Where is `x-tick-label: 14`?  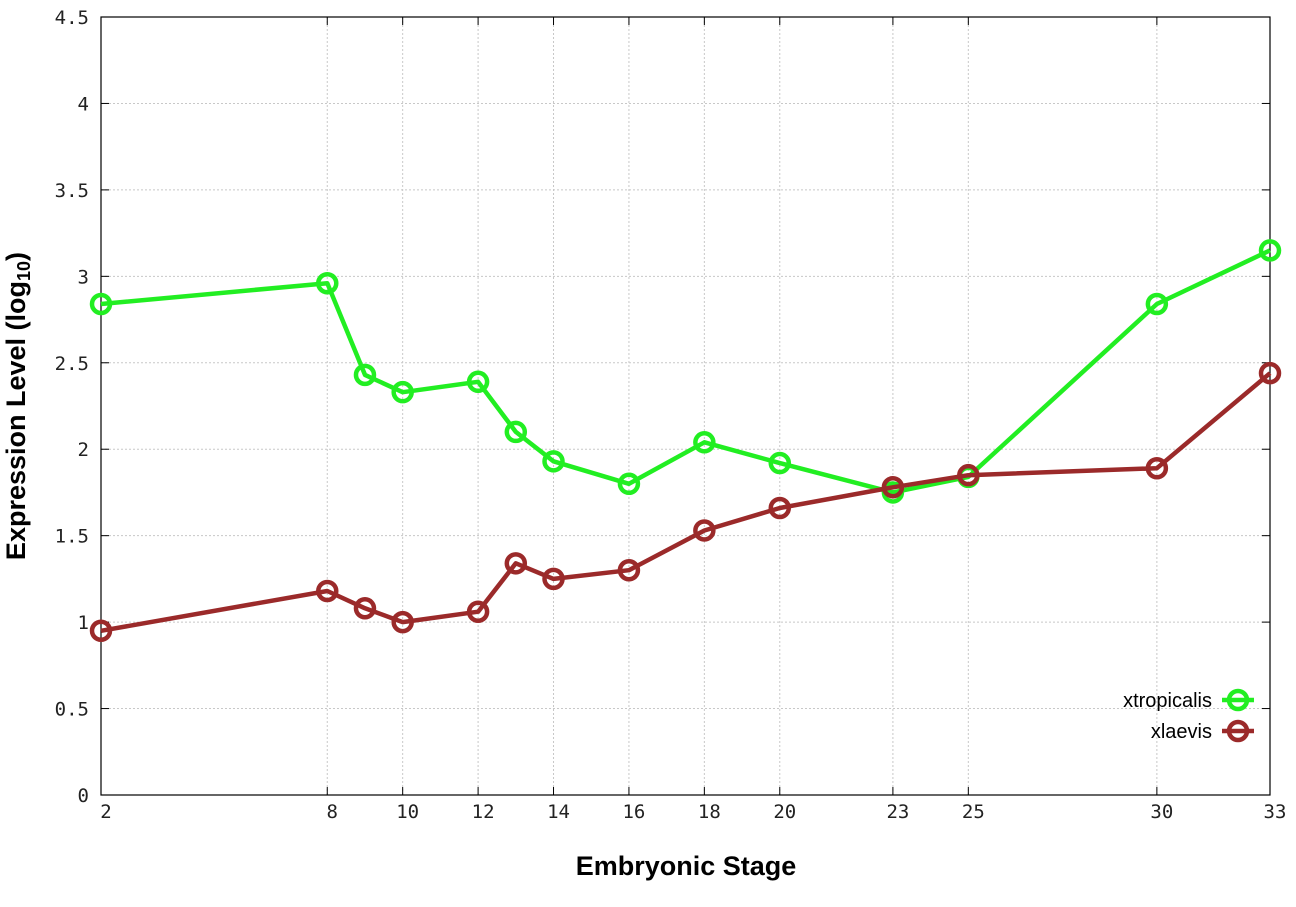
x-tick-label: 14 is located at coordinates (558, 812).